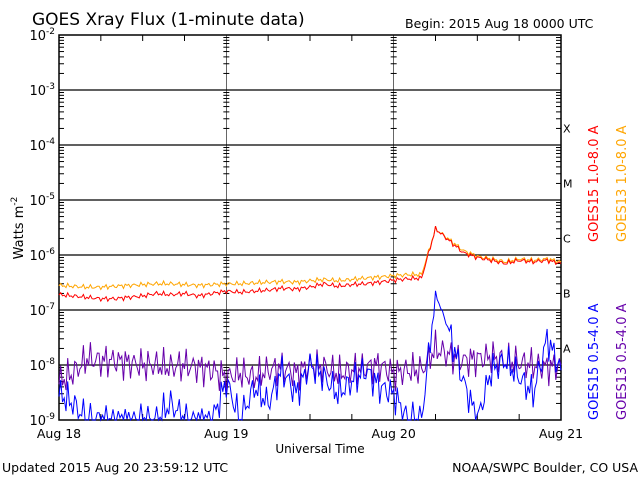 The image size is (640, 480). I want to click on flare-class-X: X, so click(567, 129).